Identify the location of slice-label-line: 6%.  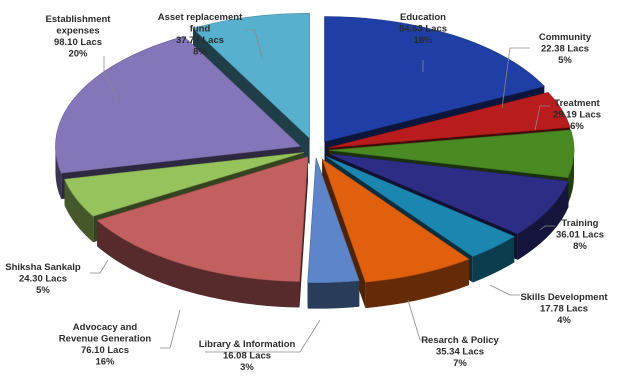
(577, 126).